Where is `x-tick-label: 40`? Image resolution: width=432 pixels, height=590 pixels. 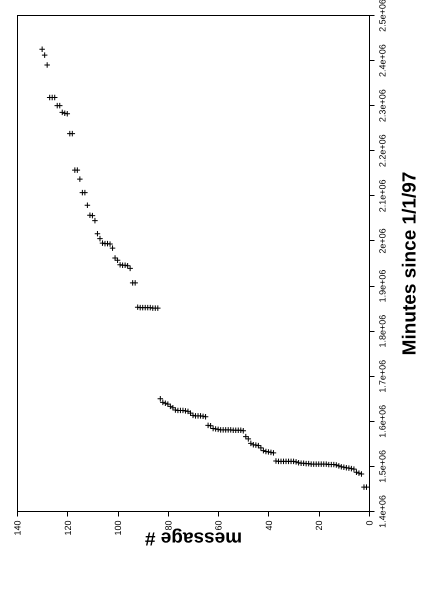 x-tick-label: 40 is located at coordinates (269, 525).